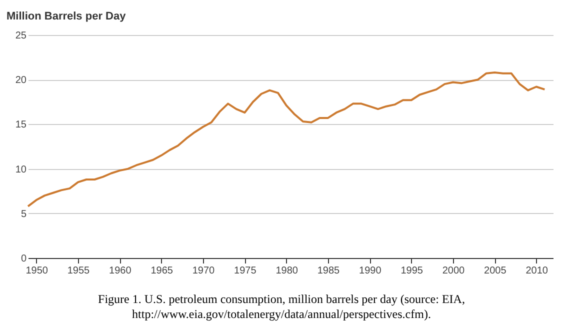 The image size is (563, 325). What do you see at coordinates (21, 125) in the screenshot?
I see `y-tick-label: 15` at bounding box center [21, 125].